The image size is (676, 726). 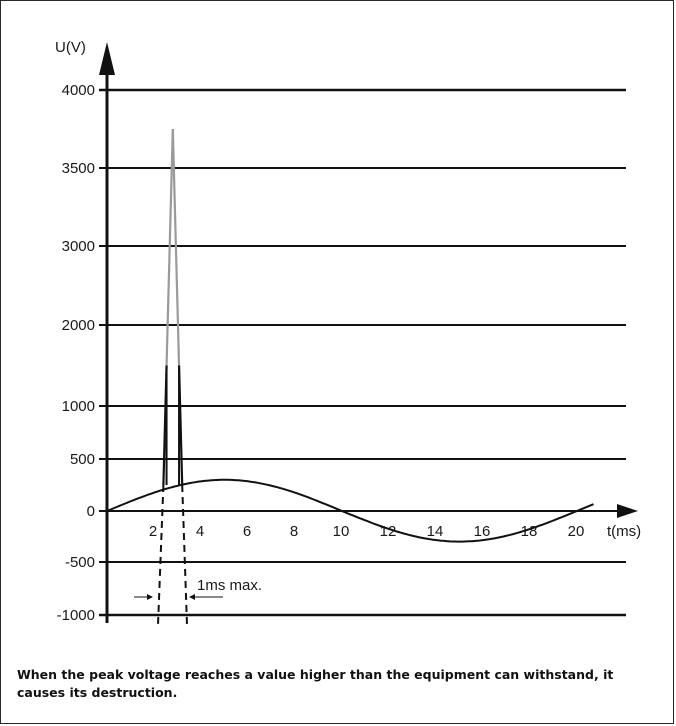 What do you see at coordinates (176, 247) in the screenshot?
I see `spike-right-top` at bounding box center [176, 247].